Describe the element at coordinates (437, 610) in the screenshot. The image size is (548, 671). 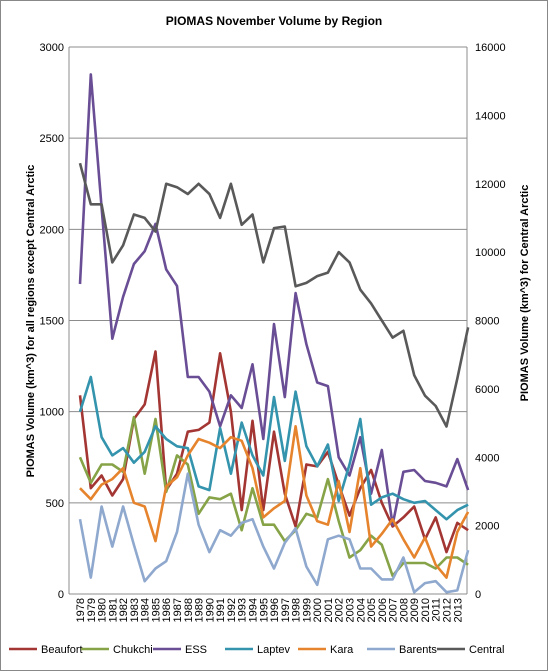
I see `x-tick-33: 2011` at that location.